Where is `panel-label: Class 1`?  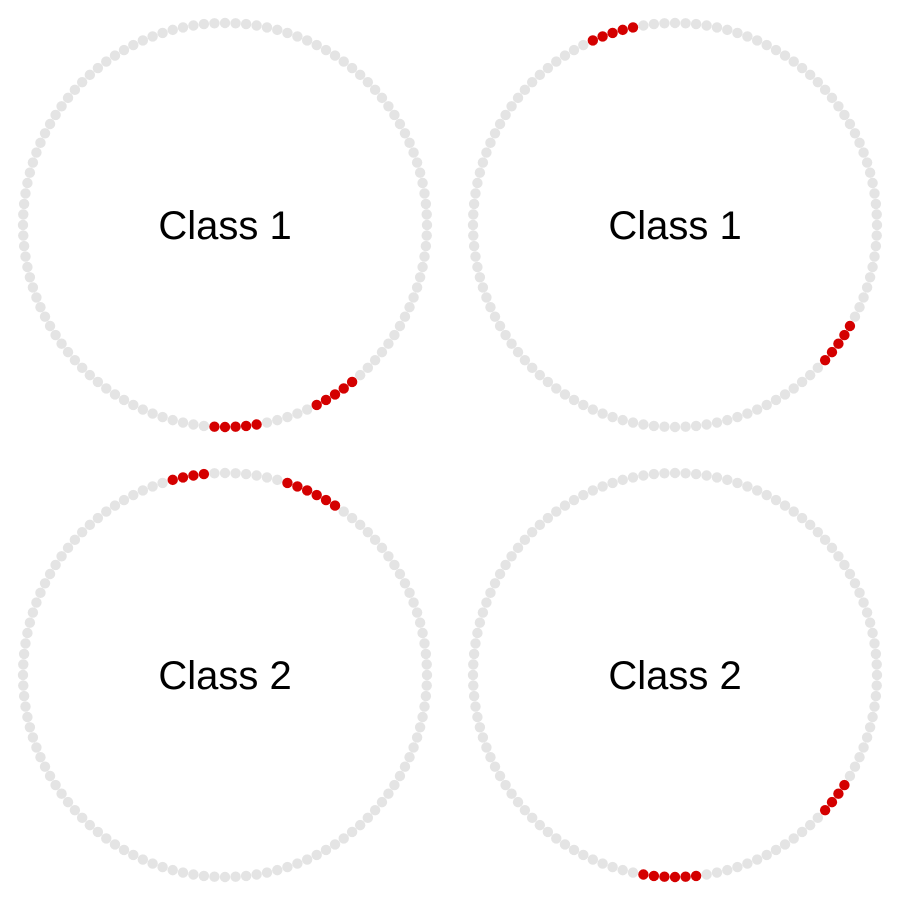 panel-label: Class 1 is located at coordinates (224, 226).